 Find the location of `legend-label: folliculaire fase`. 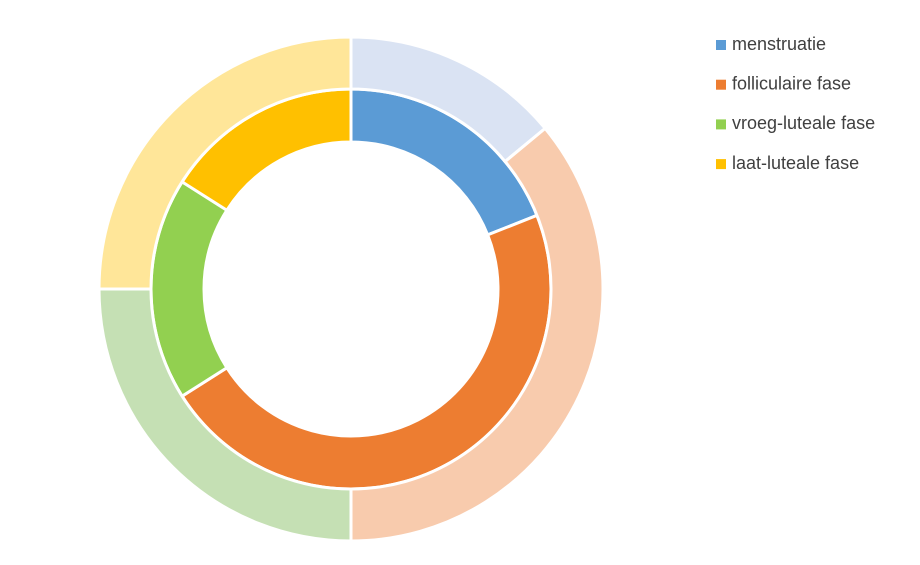

legend-label: folliculaire fase is located at coordinates (791, 83).